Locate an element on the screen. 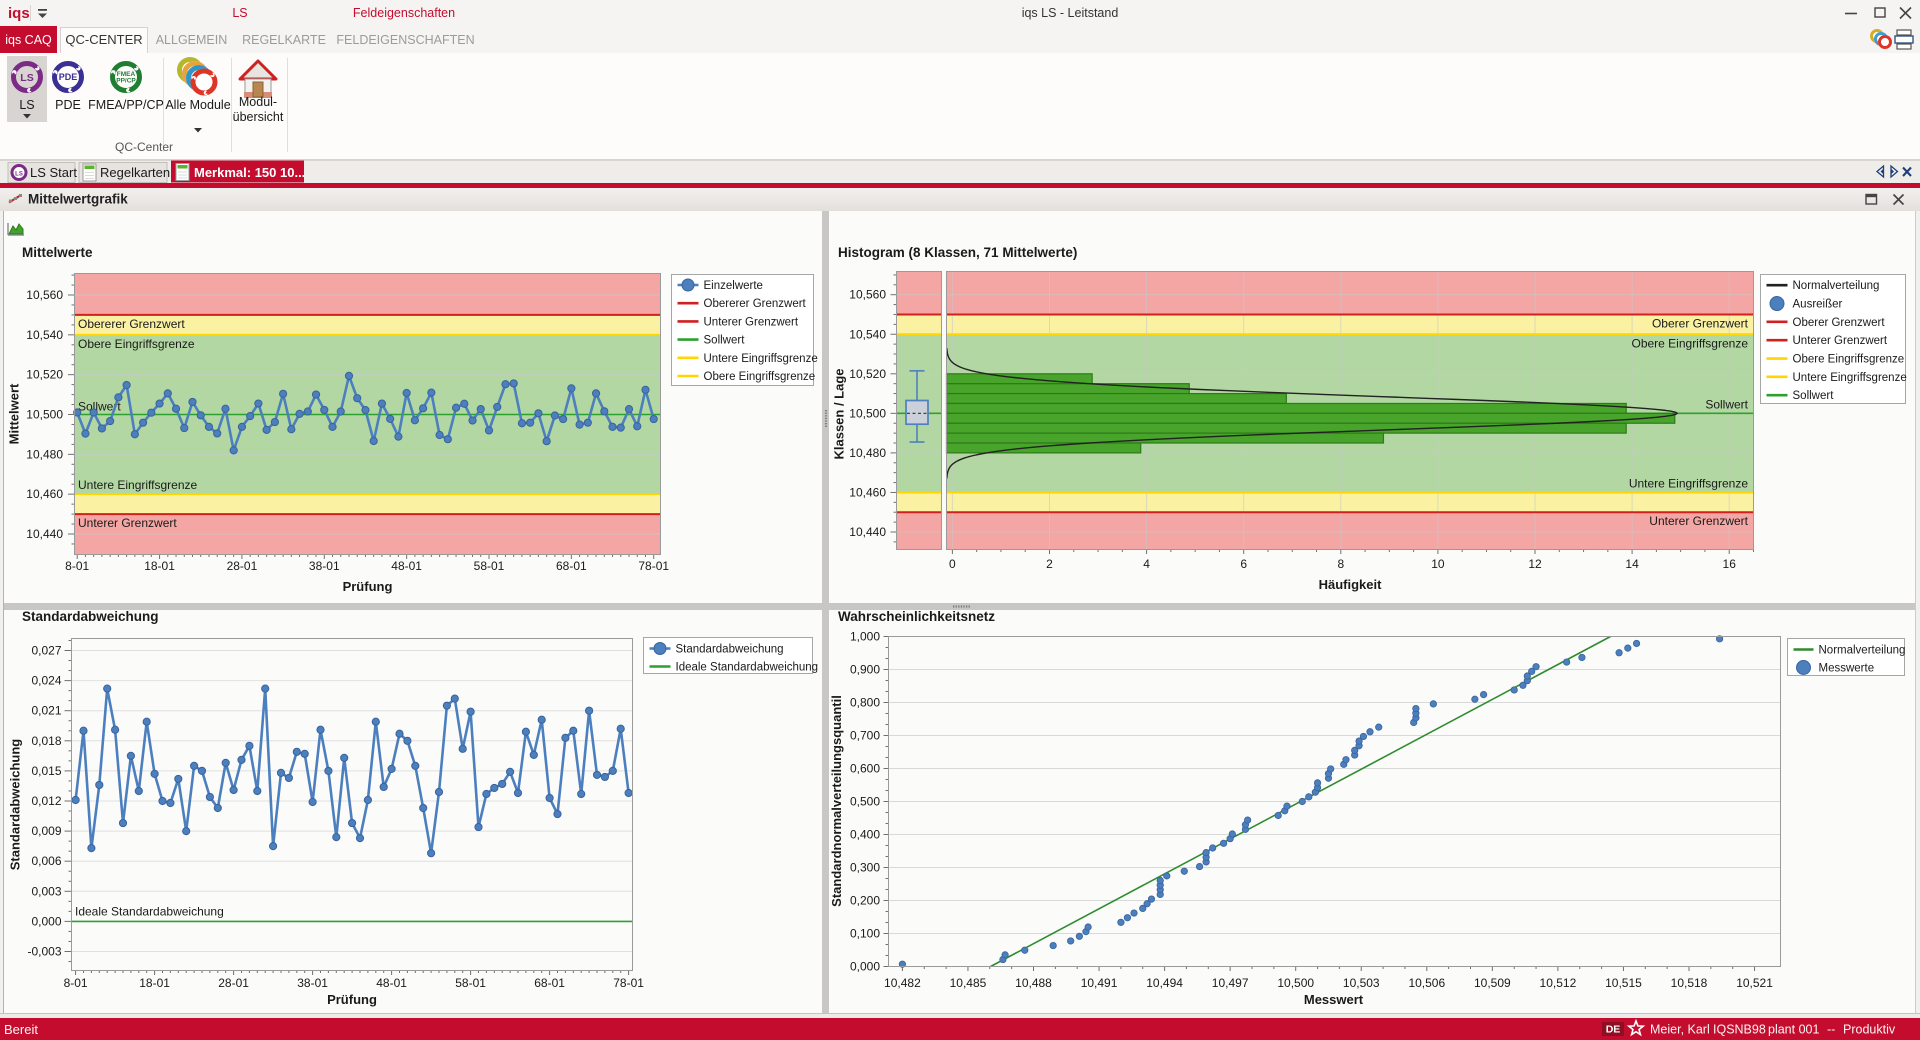  svg-text: 48-01 is located at coordinates (391, 983).